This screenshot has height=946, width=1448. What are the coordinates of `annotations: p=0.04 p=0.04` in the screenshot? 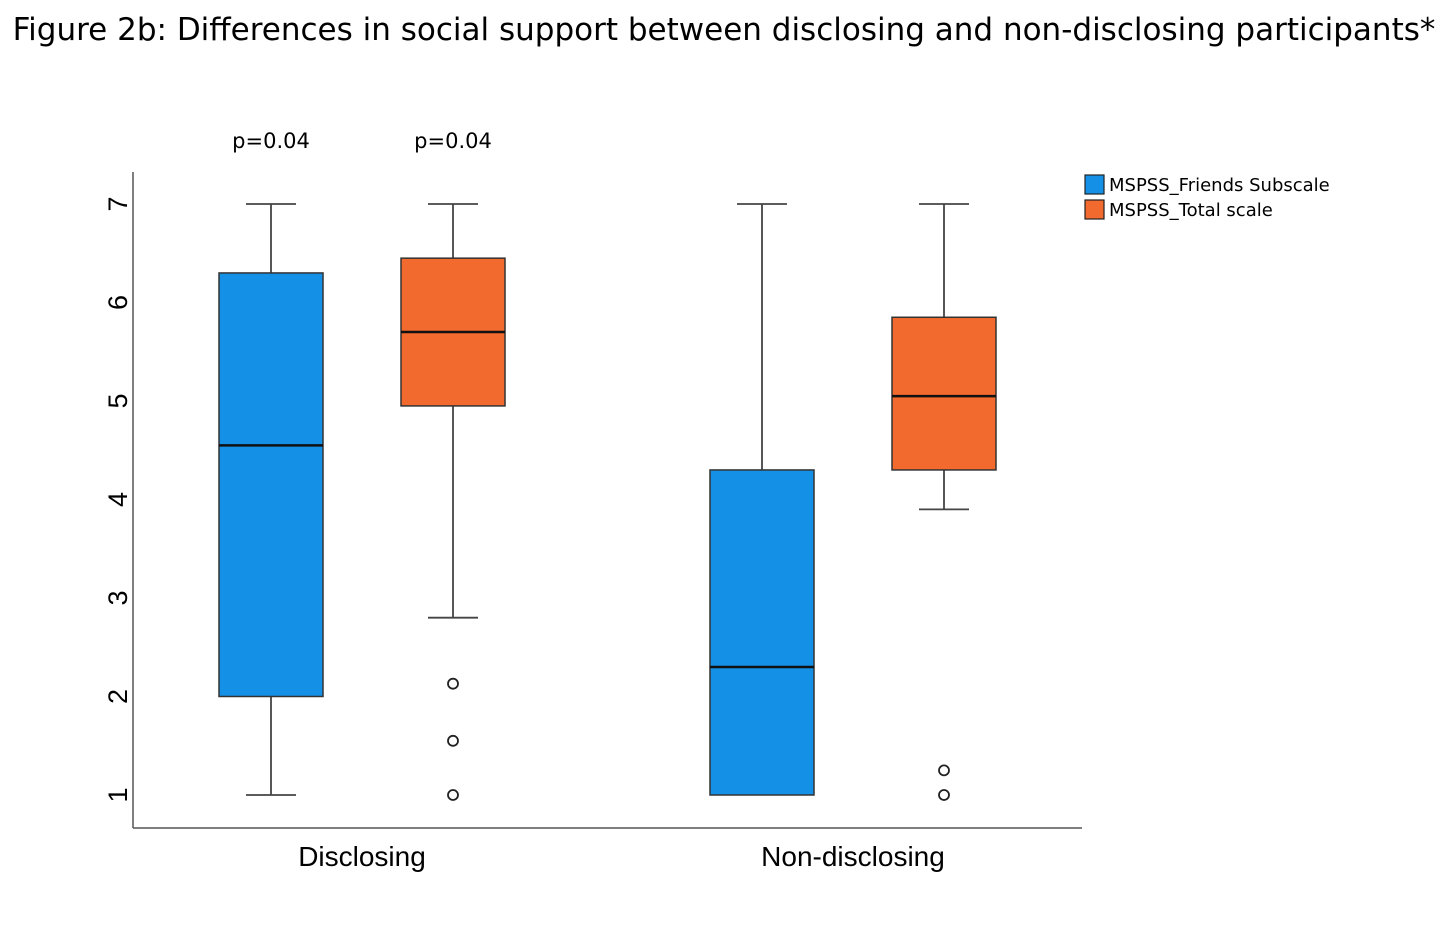 It's located at (362, 141).